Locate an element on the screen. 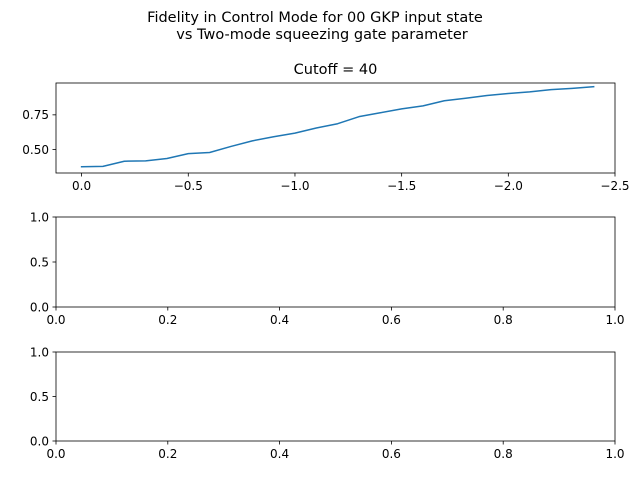  subplot-title: Cutoff = 40 is located at coordinates (336, 70).